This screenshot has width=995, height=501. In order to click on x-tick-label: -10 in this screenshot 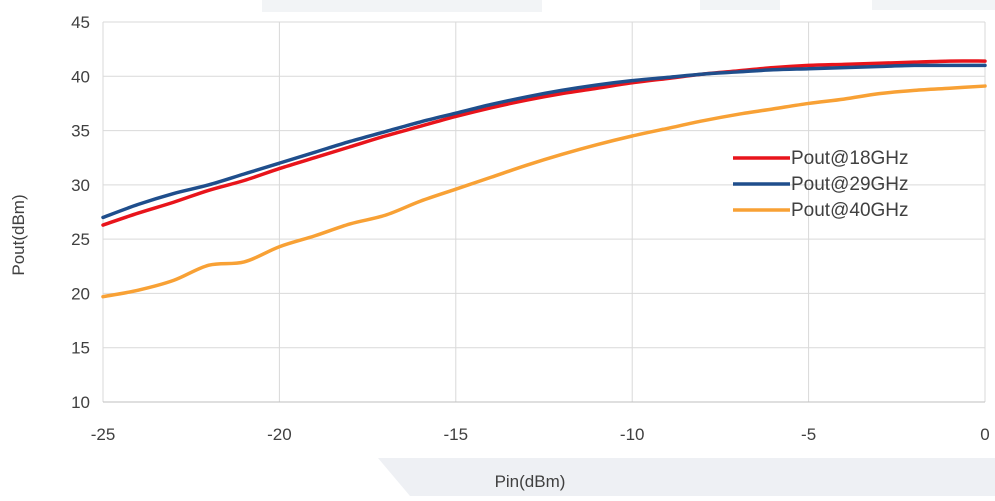, I will do `click(632, 434)`.